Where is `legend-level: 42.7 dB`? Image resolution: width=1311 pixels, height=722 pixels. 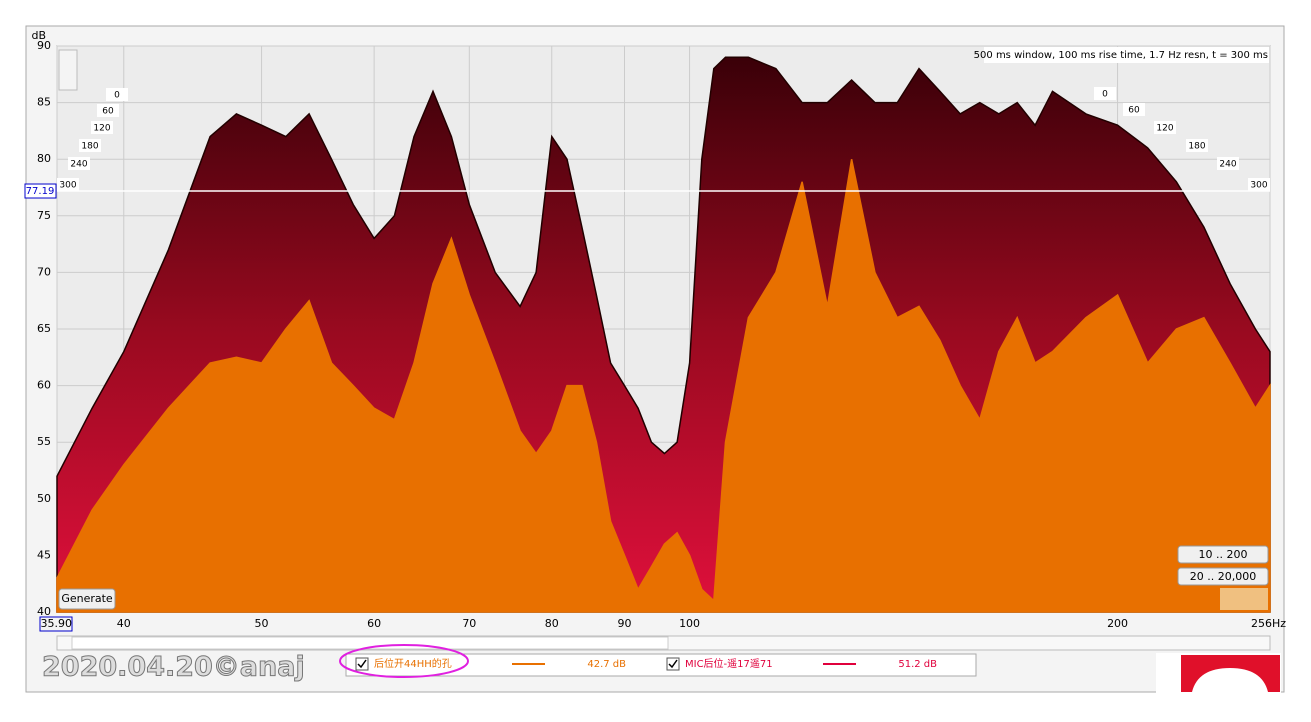 legend-level: 42.7 dB is located at coordinates (606, 664).